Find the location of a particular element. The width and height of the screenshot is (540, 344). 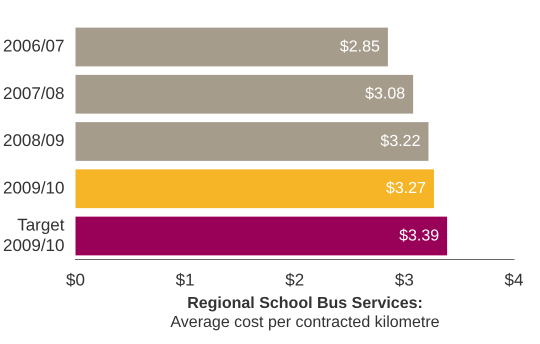

y-tick-label: 2008/09 is located at coordinates (33, 140).